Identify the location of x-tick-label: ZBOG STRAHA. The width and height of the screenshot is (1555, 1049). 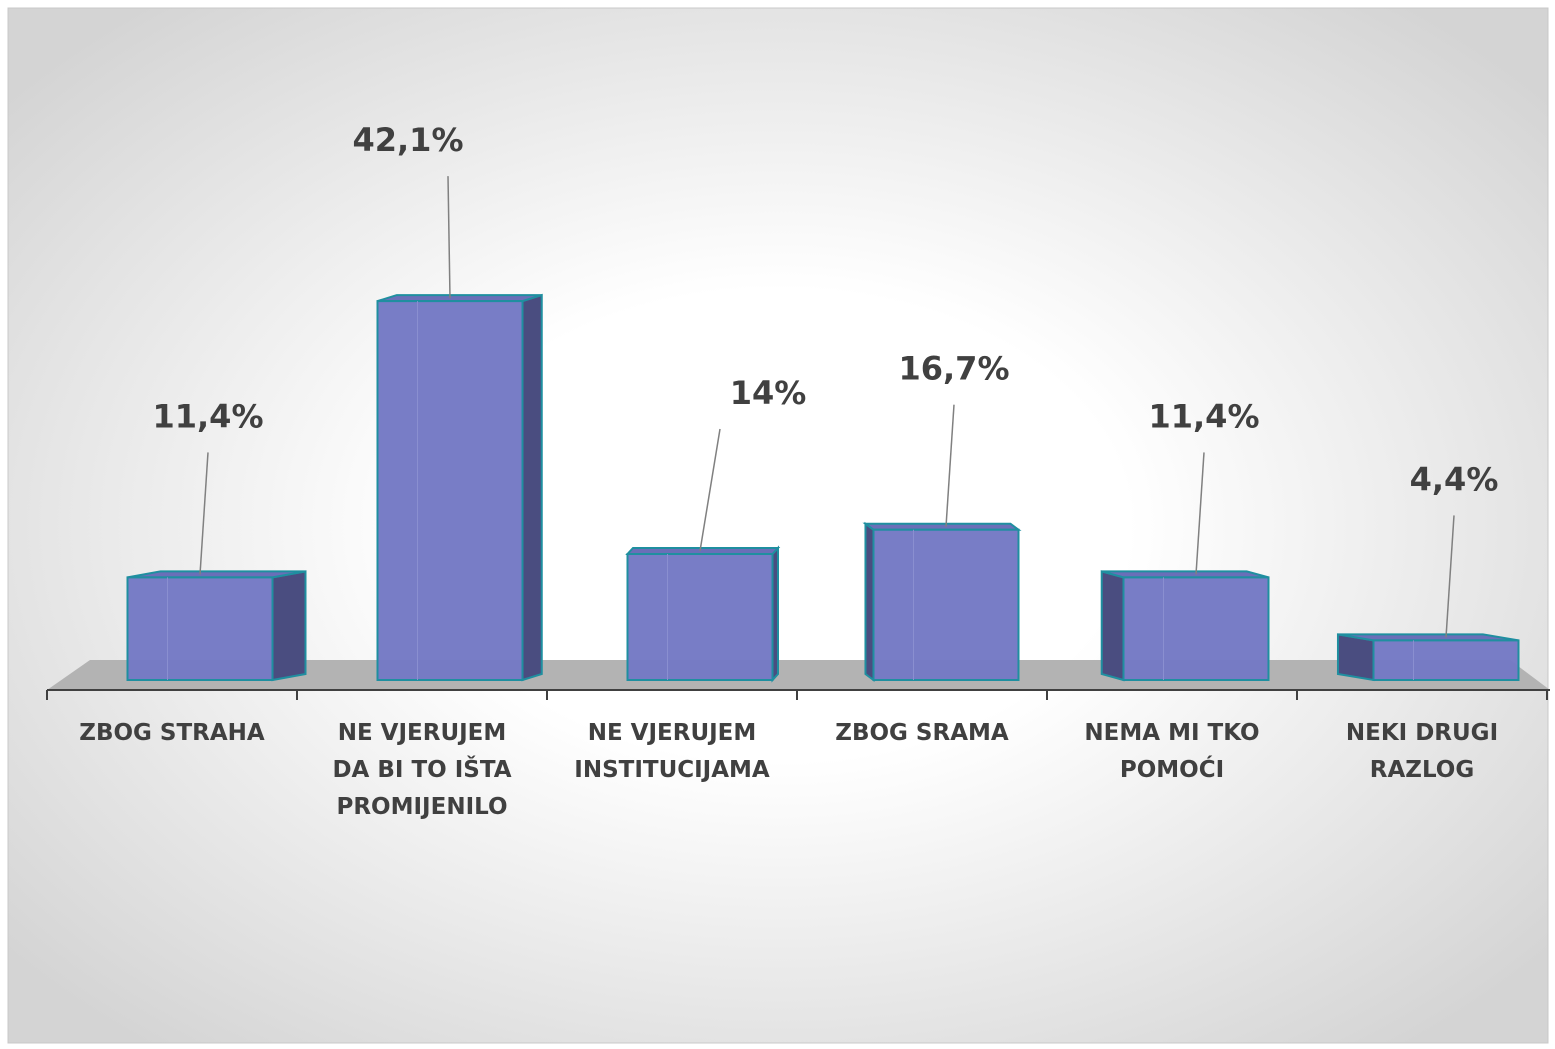
(172, 733).